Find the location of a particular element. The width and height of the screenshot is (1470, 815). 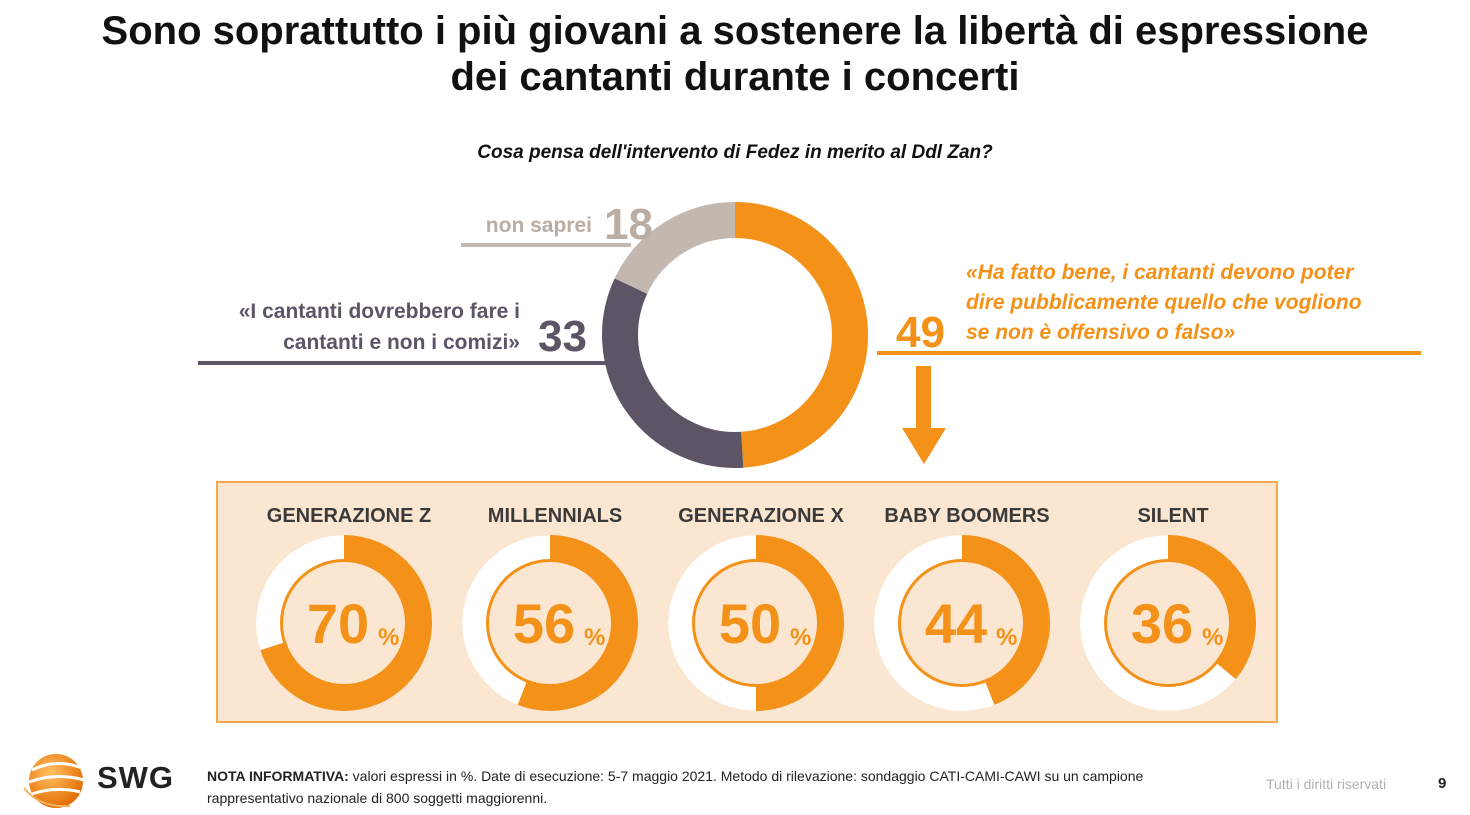

opposed-label-line1: «I cantanti dovrebbero fare i is located at coordinates (379, 311).